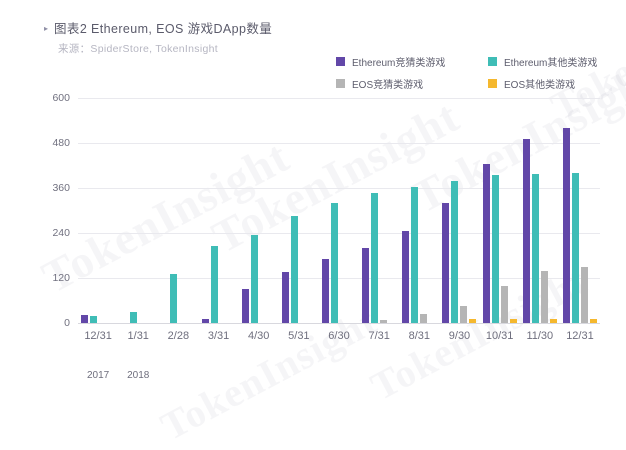  Describe the element at coordinates (540, 336) in the screenshot. I see `x-axis-tick-label: 11/30` at that location.